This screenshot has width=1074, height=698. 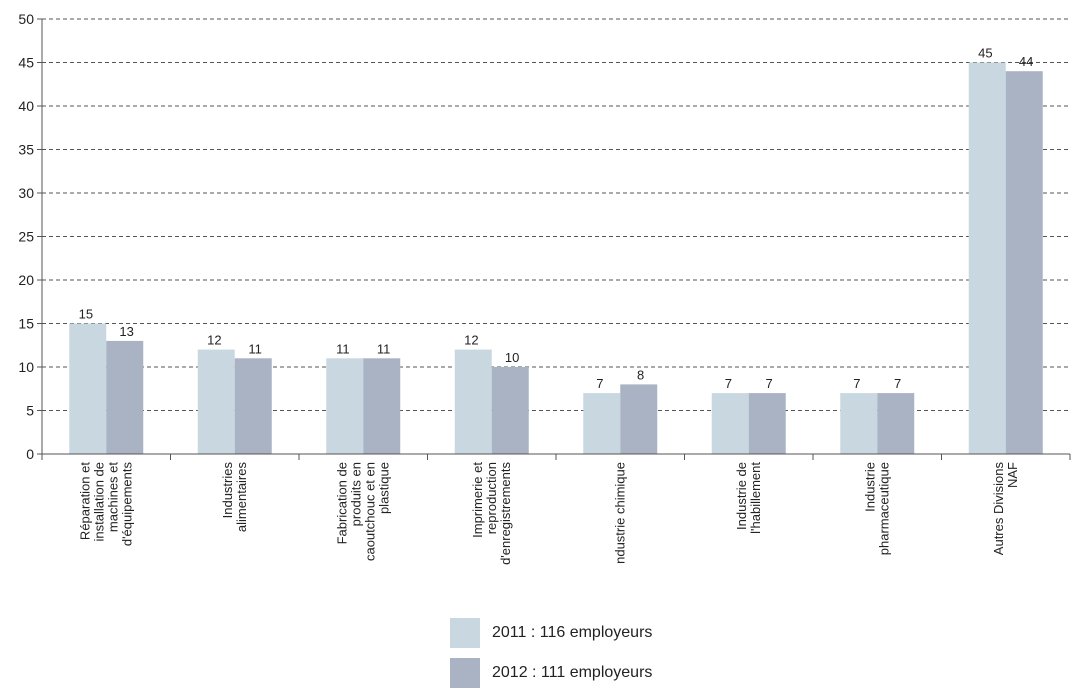 I want to click on legend-item-2012: 2012 : 111 employeurs, so click(x=551, y=673).